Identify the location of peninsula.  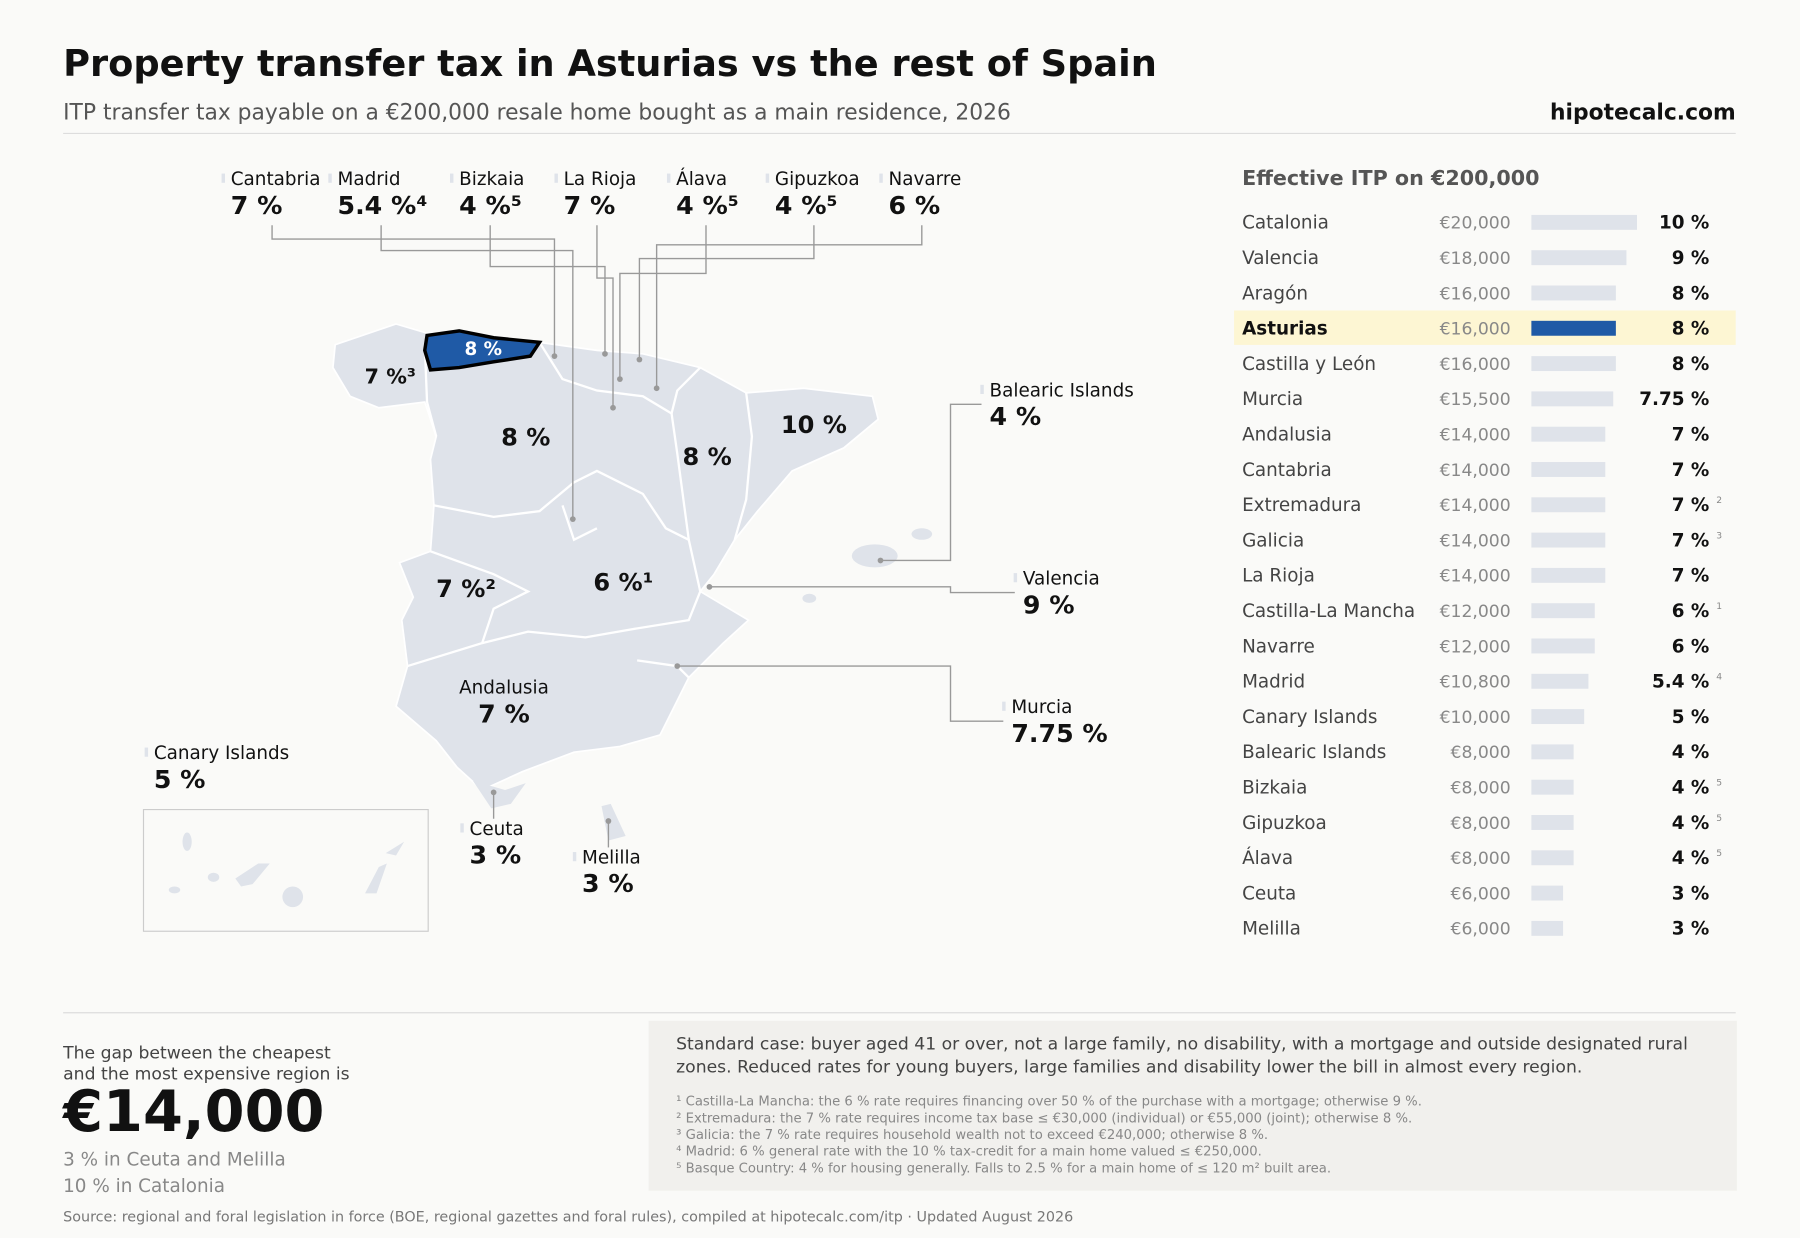
(606, 557).